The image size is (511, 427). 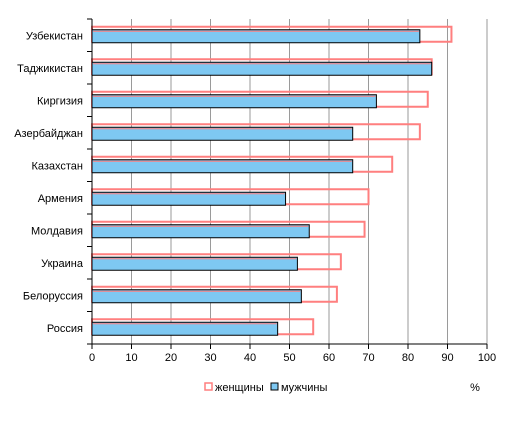 I want to click on x-tick-label-60: 60, so click(x=329, y=358).